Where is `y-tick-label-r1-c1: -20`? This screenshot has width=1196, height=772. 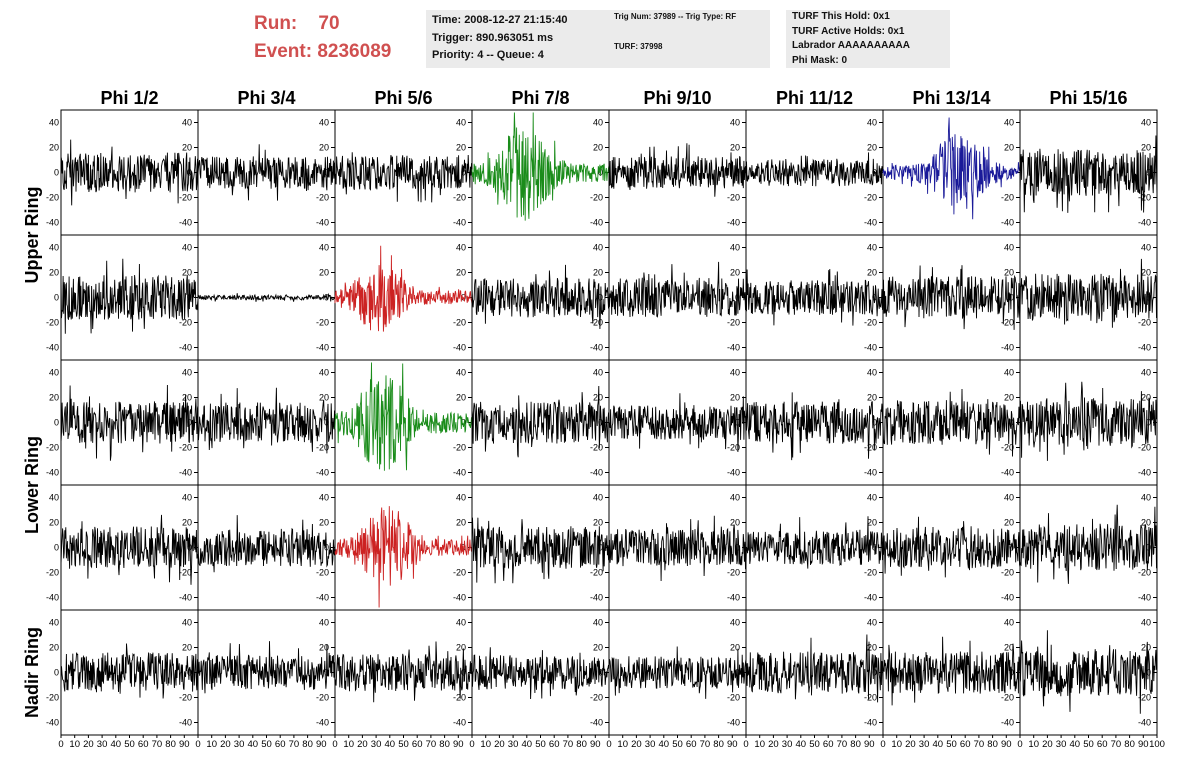 y-tick-label-r1-c1: -20 is located at coordinates (185, 198).